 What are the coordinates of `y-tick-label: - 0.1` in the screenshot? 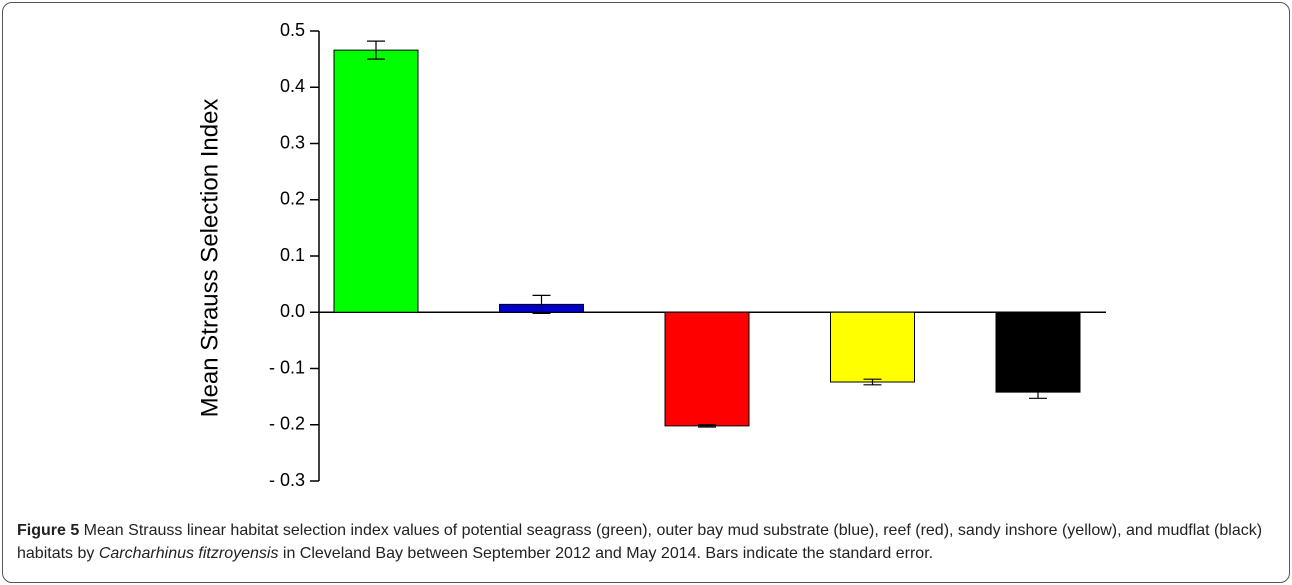 It's located at (287, 367).